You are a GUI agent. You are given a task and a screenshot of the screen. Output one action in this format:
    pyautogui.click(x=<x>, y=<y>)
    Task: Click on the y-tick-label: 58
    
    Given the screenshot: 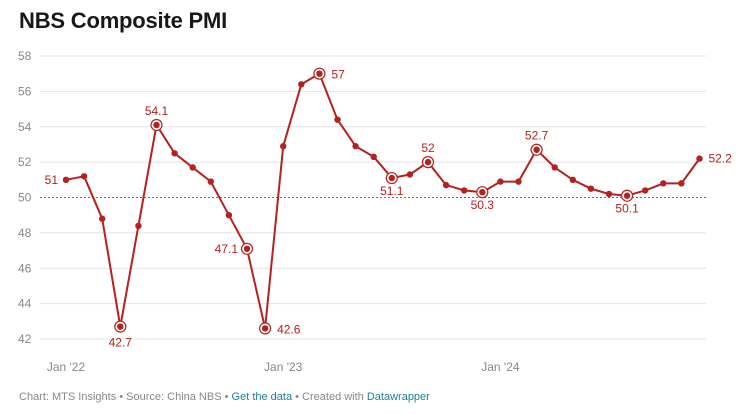 What is the action you would take?
    pyautogui.click(x=25, y=56)
    